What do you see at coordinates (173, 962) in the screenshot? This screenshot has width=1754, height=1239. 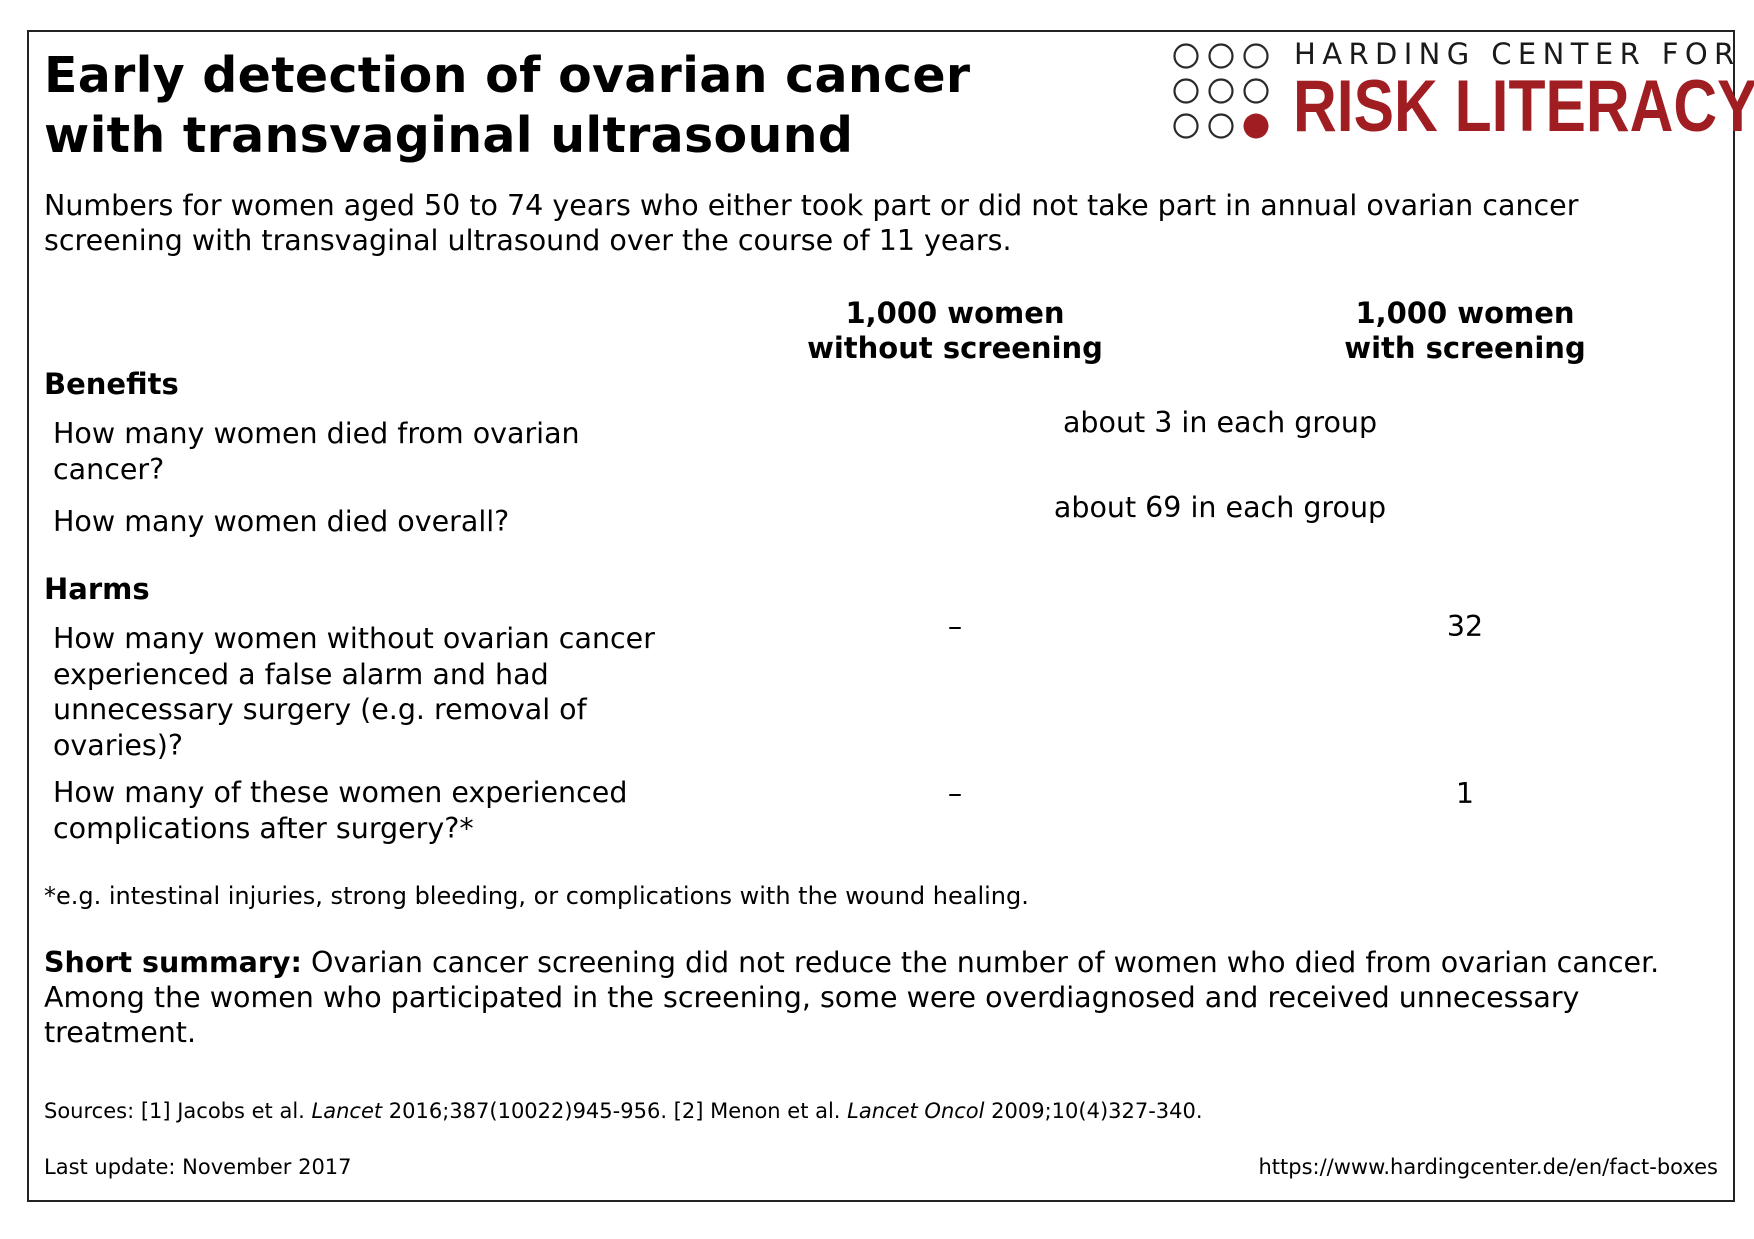 I see `summary-label: Short summary:` at bounding box center [173, 962].